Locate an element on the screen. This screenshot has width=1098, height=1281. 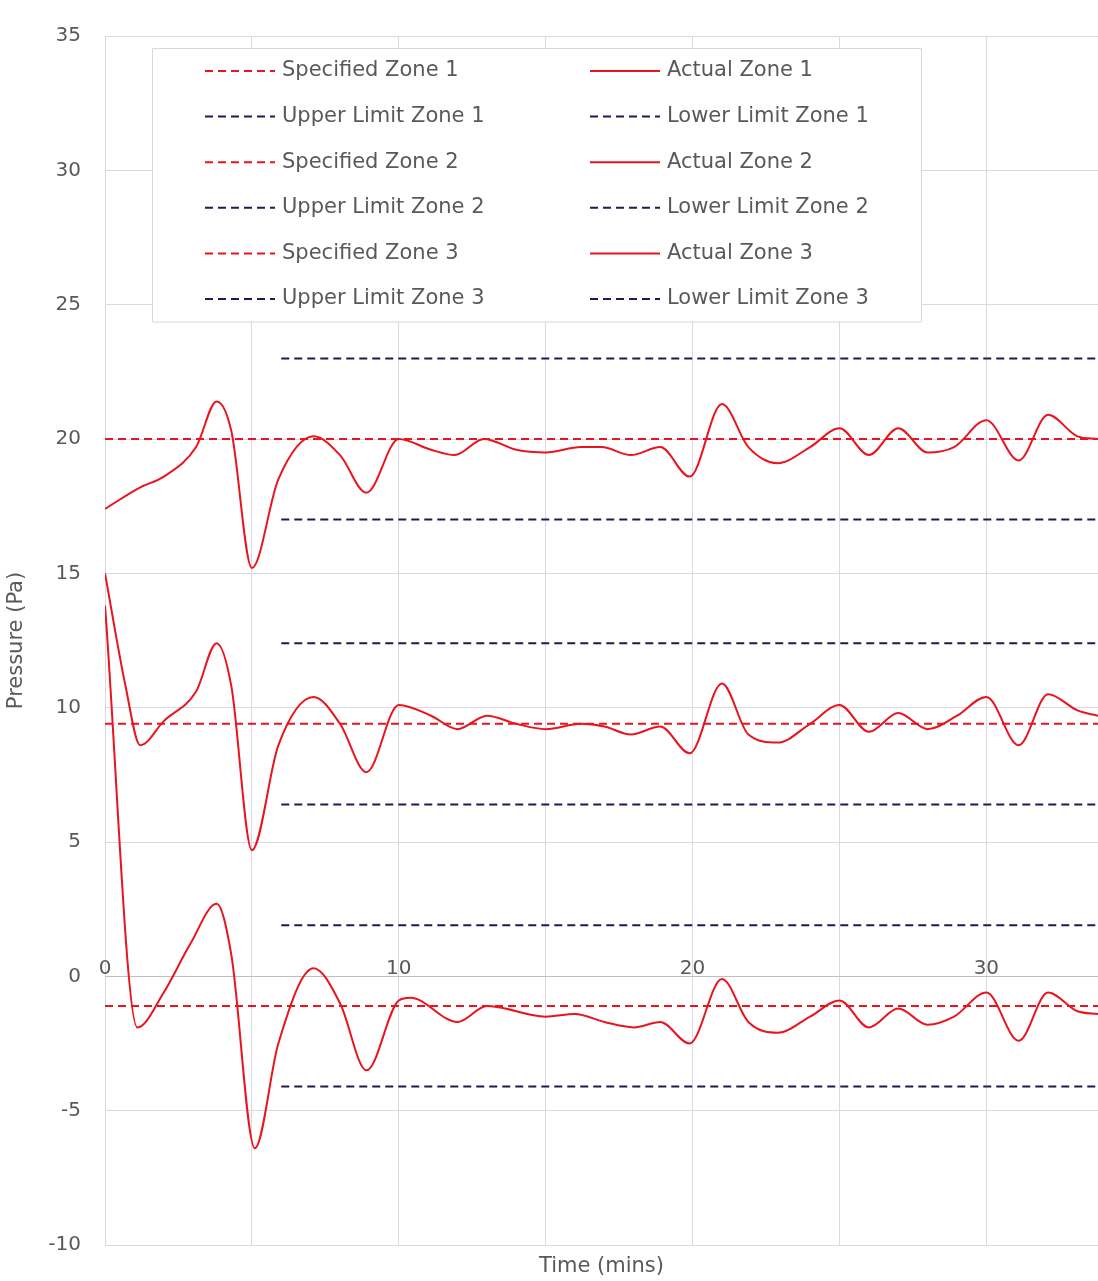
x-tick-label: 20 is located at coordinates (692, 966).